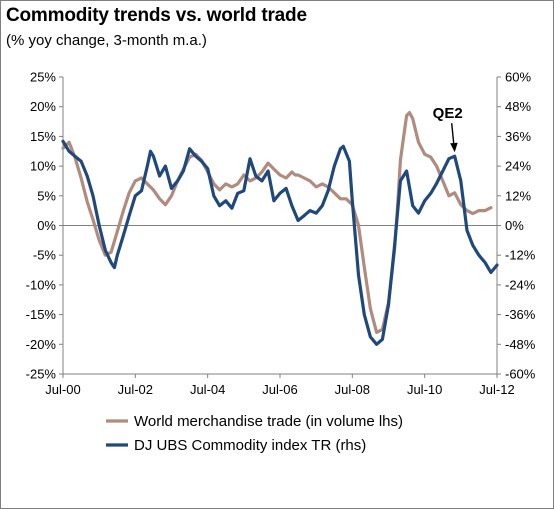  Describe the element at coordinates (352, 389) in the screenshot. I see `x-tick-label: Jul-08` at that location.